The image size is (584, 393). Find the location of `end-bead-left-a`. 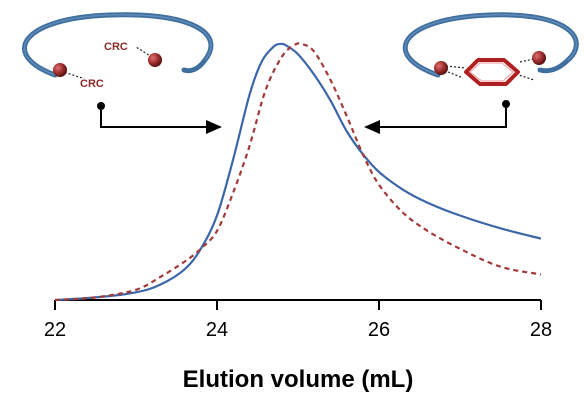

end-bead-left-a is located at coordinates (60, 70).